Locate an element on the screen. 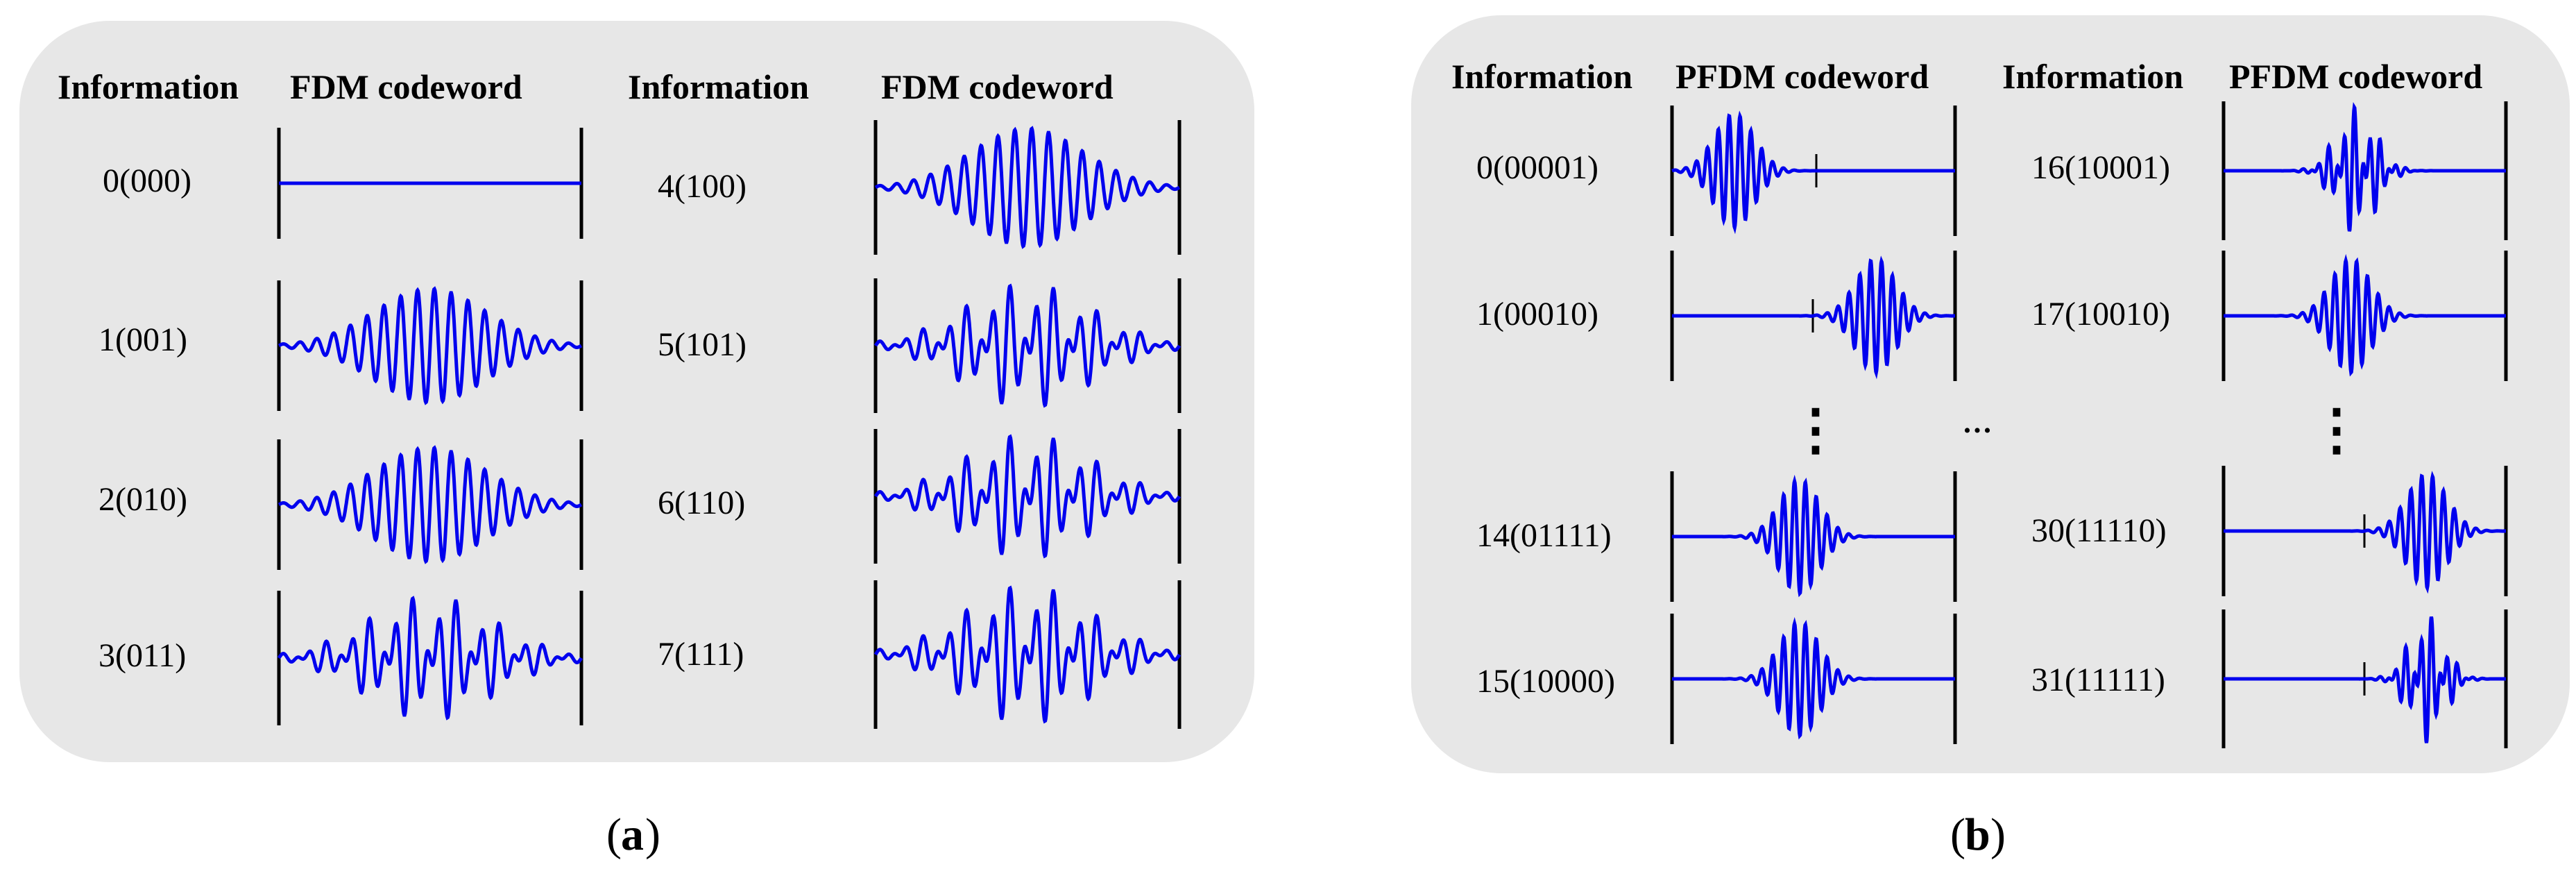 The image size is (2576, 876). panel-a-info-label: 6(110) is located at coordinates (701, 503).